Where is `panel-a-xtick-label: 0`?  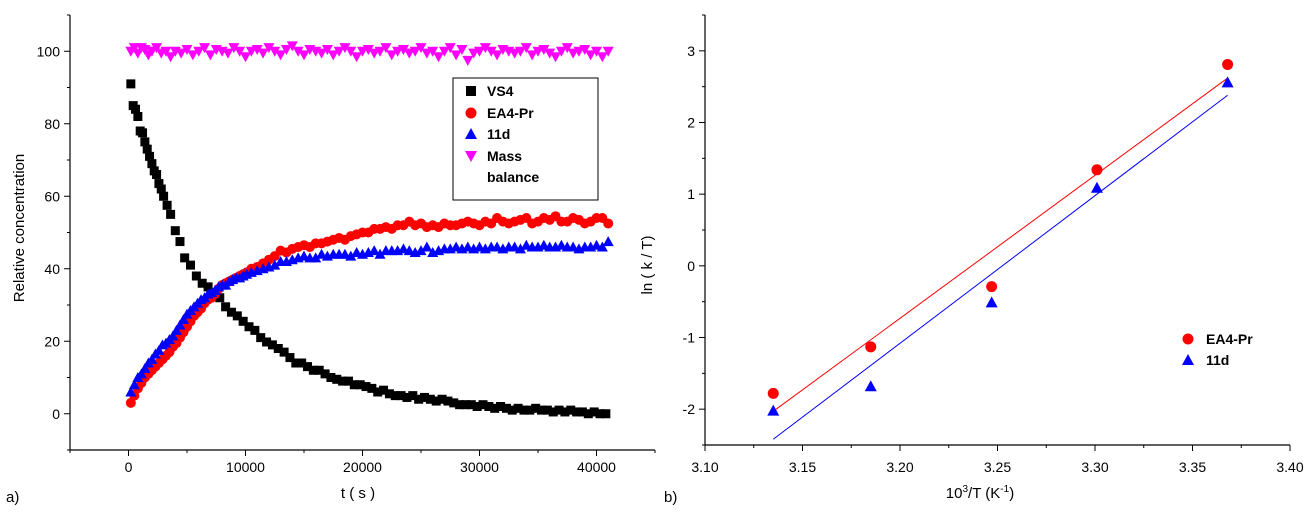 panel-a-xtick-label: 0 is located at coordinates (129, 467).